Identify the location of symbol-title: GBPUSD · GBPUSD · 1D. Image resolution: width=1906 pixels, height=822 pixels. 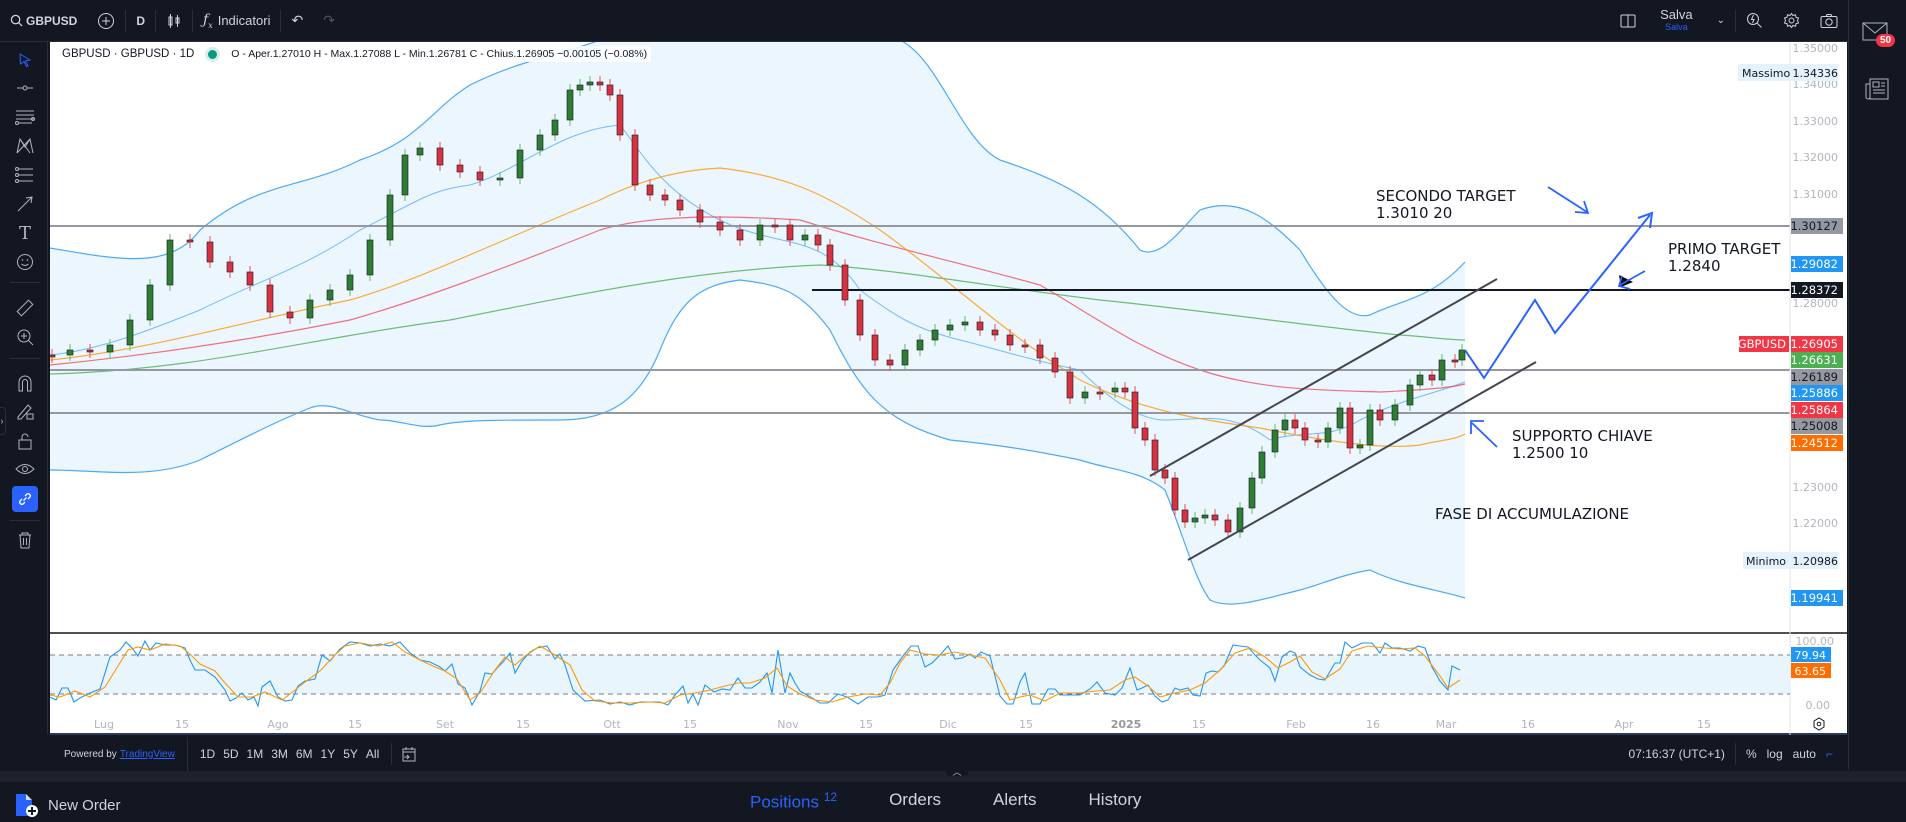
(128, 54).